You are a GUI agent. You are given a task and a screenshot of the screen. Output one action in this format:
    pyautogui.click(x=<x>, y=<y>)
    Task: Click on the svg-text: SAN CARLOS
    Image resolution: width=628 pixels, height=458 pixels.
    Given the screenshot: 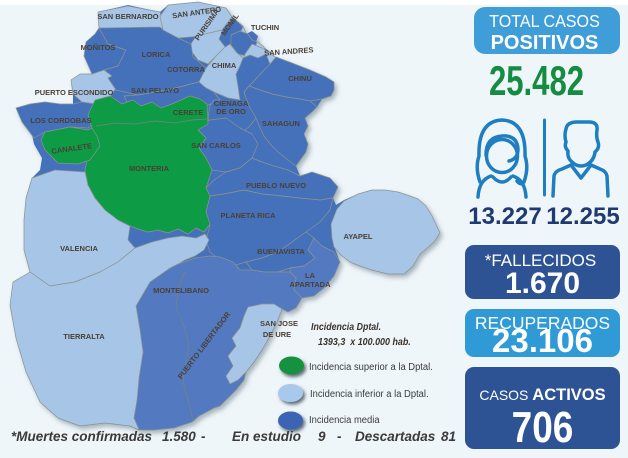 What is the action you would take?
    pyautogui.click(x=216, y=145)
    